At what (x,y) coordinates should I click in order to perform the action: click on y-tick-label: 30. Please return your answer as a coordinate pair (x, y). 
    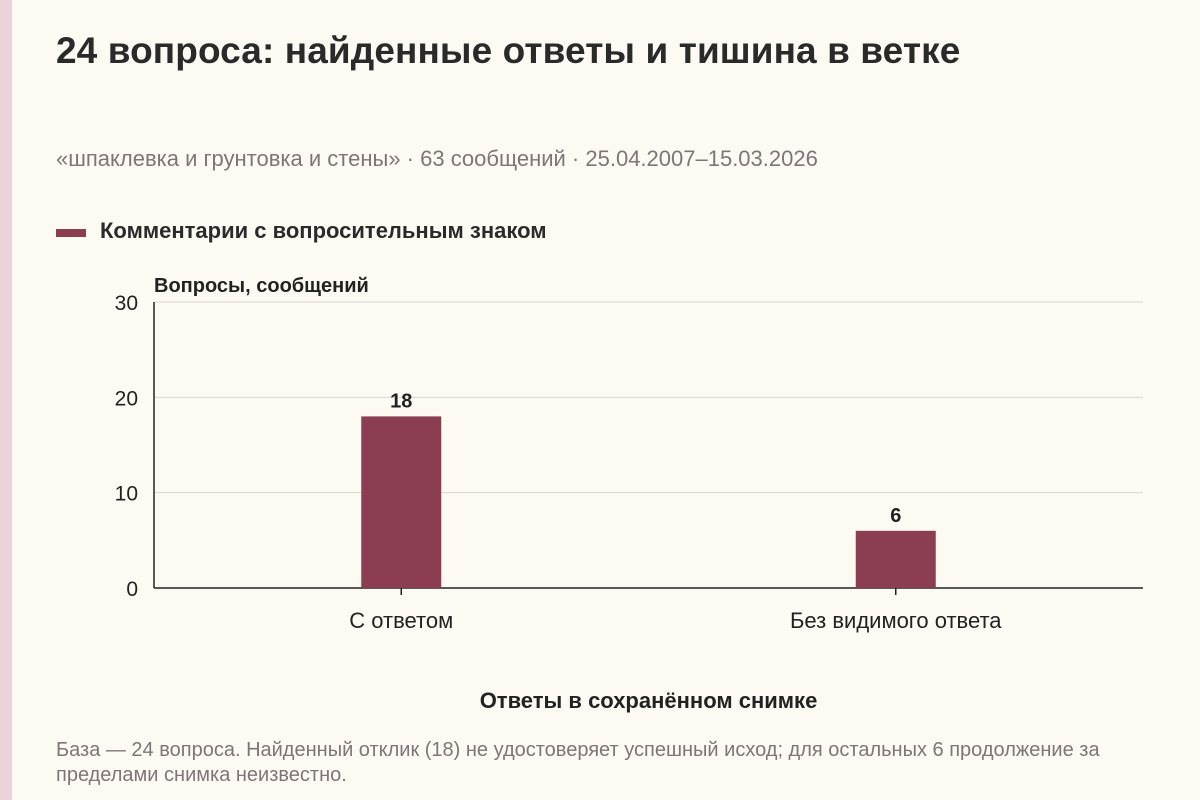
    Looking at the image, I should click on (126, 303).